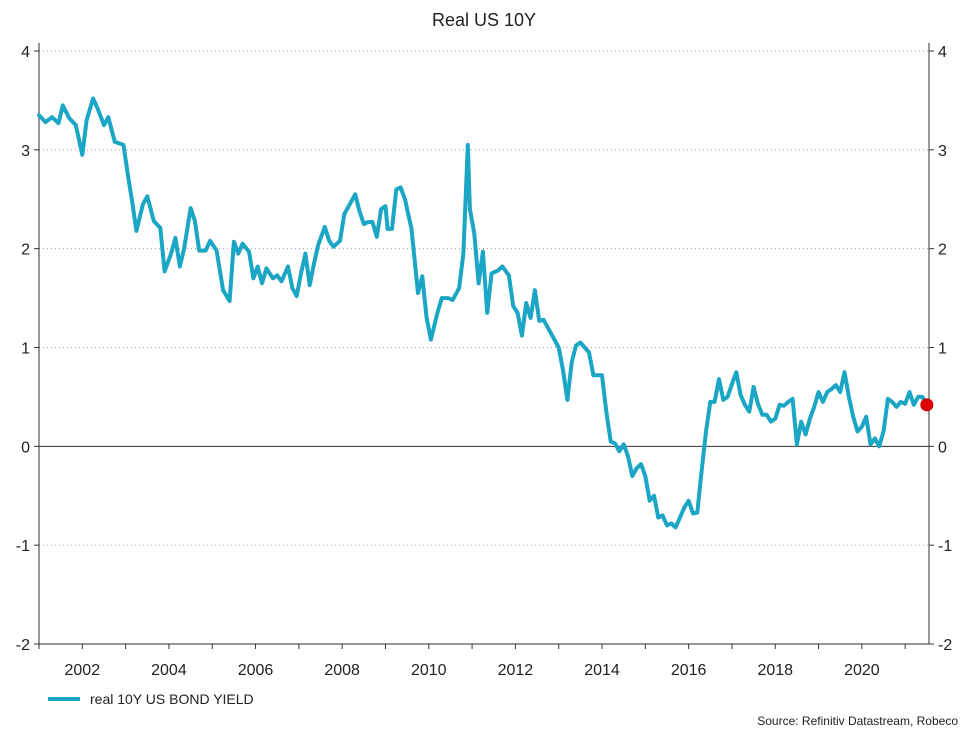 The width and height of the screenshot is (969, 736). Describe the element at coordinates (942, 349) in the screenshot. I see `y-tick-label-right: 1` at that location.